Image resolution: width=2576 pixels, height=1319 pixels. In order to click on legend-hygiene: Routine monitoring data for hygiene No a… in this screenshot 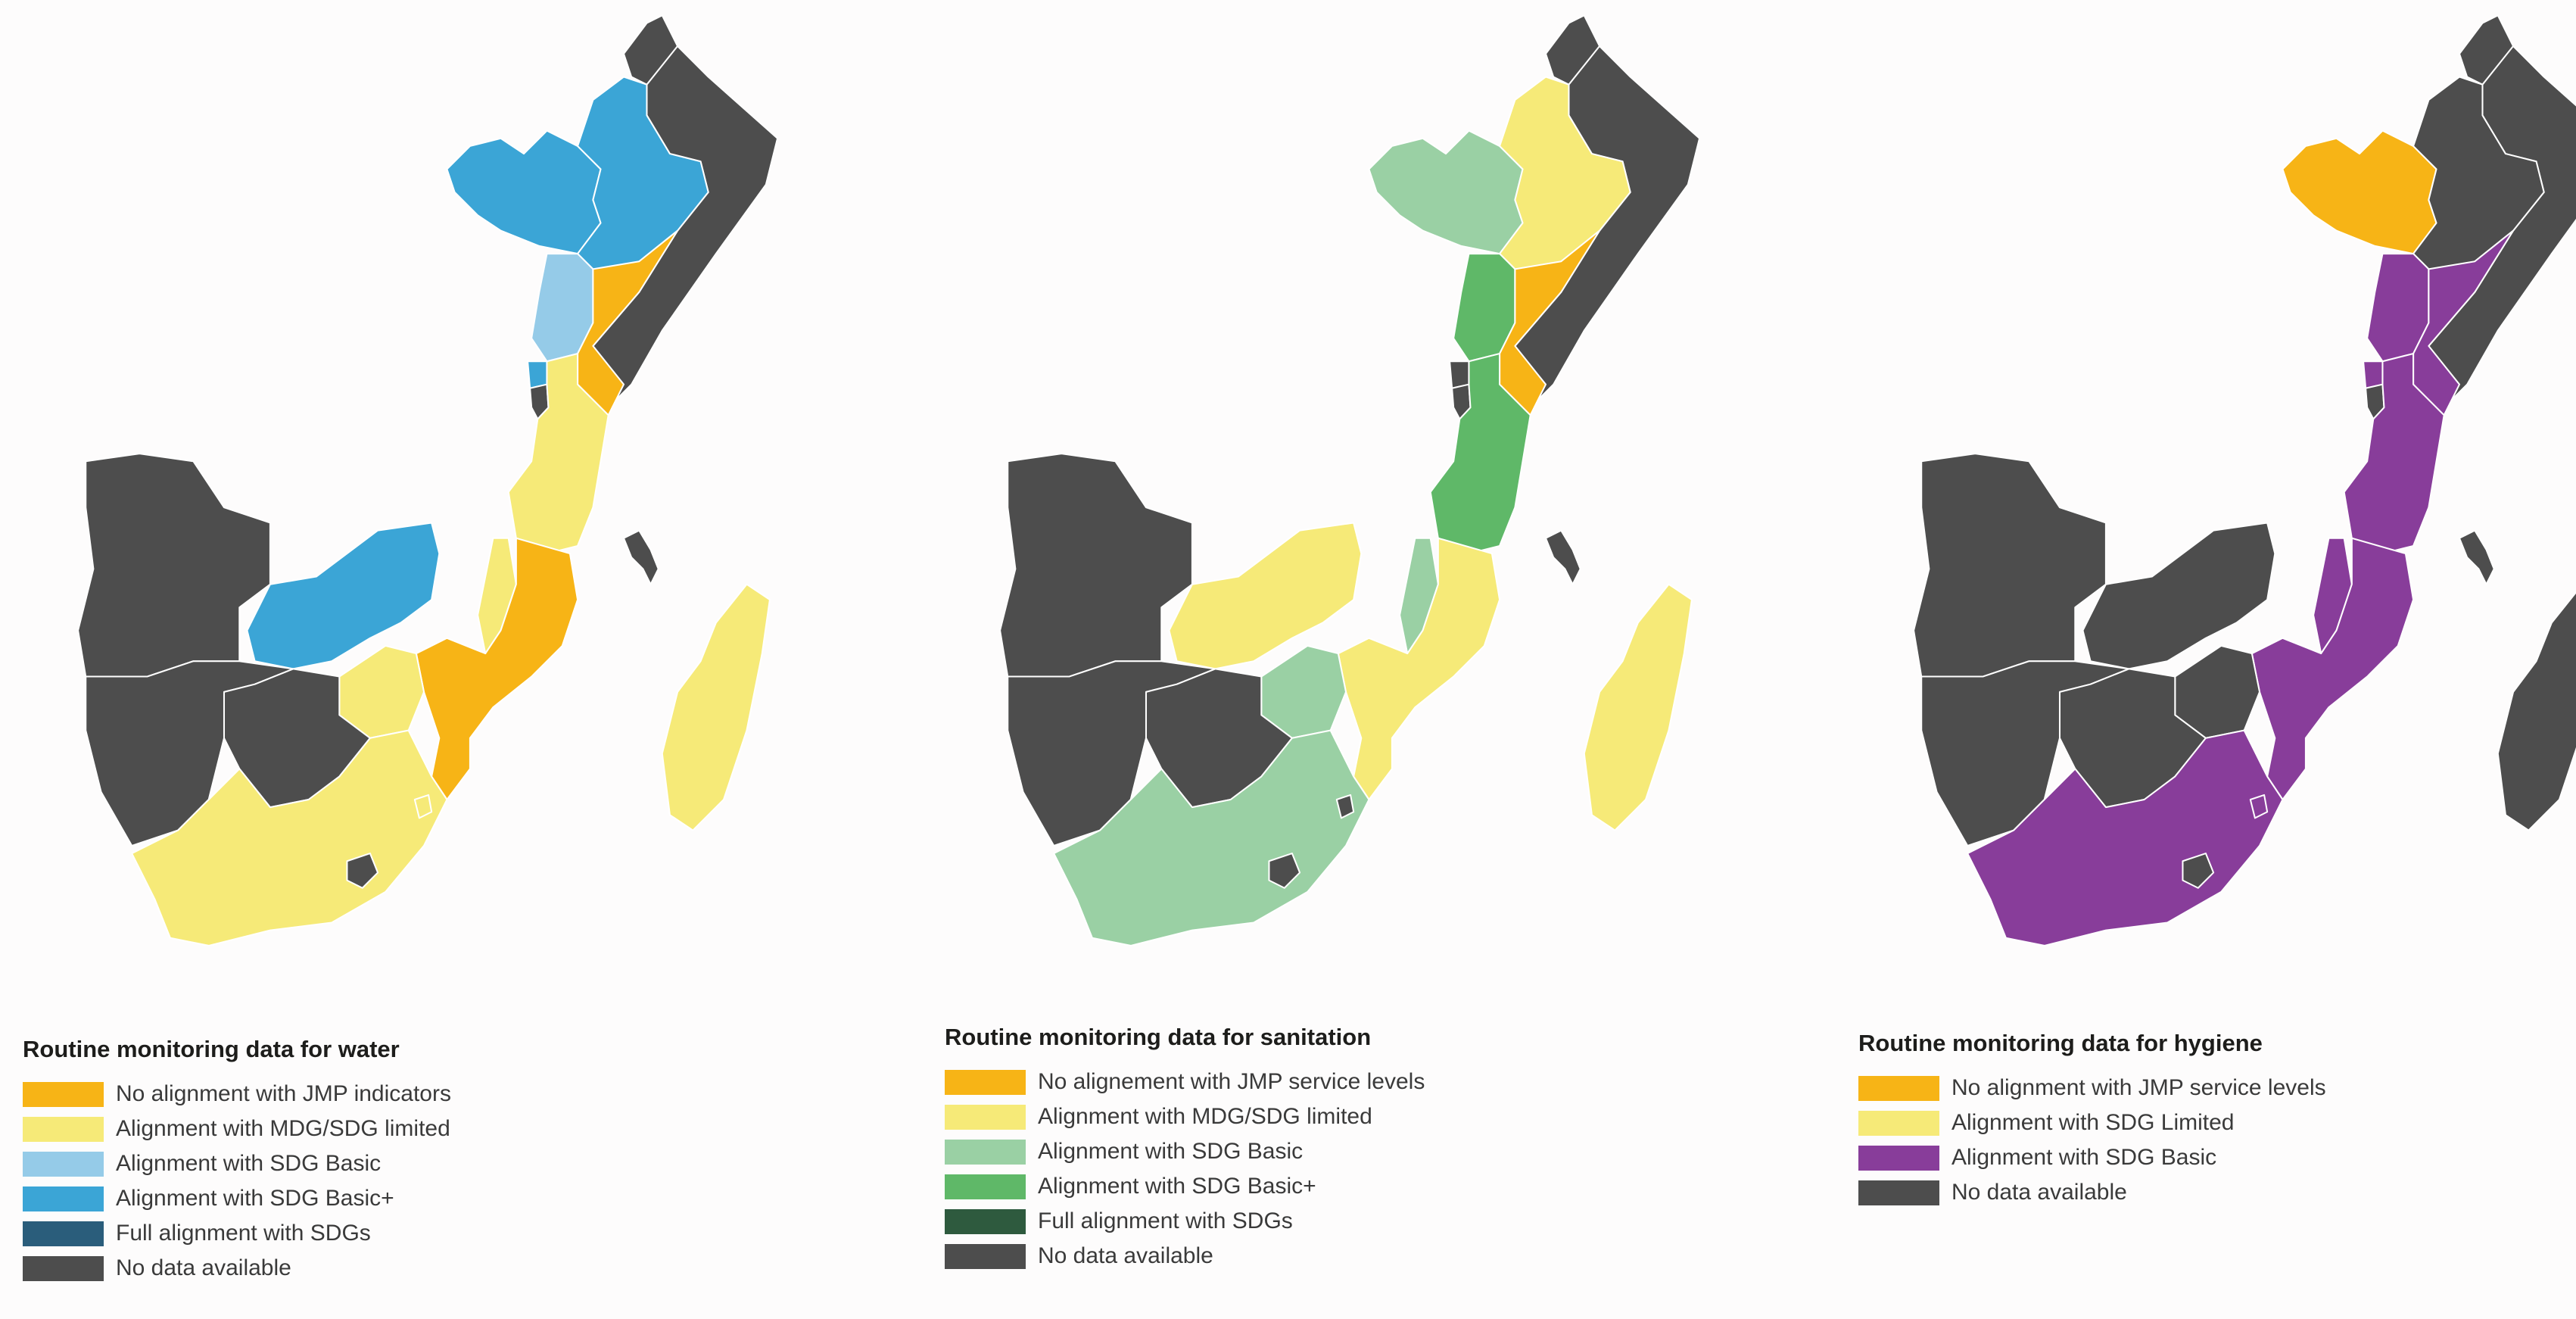, I will do `click(2092, 1120)`.